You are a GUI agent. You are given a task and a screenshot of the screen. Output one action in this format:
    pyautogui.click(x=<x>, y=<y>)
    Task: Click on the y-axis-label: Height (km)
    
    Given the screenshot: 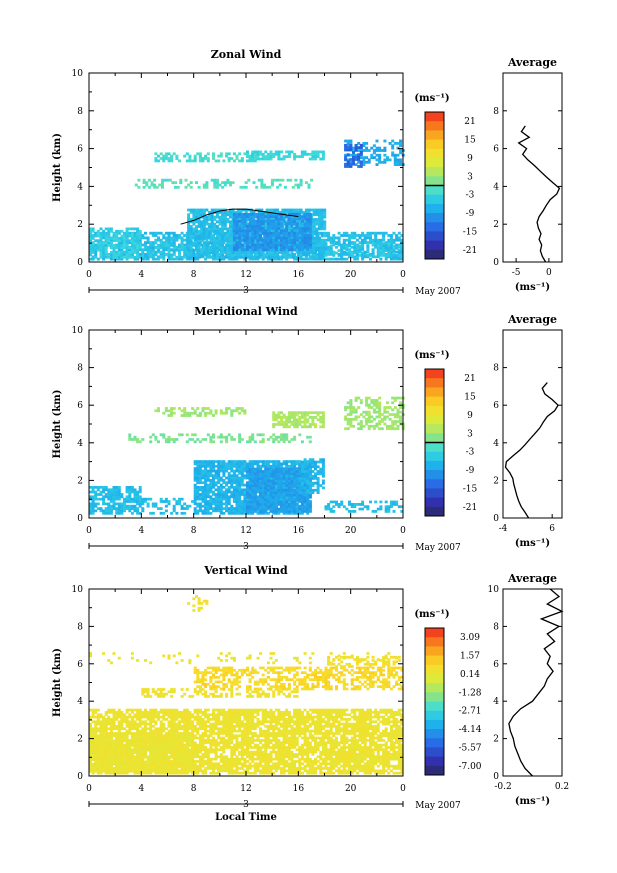 What is the action you would take?
    pyautogui.click(x=57, y=167)
    